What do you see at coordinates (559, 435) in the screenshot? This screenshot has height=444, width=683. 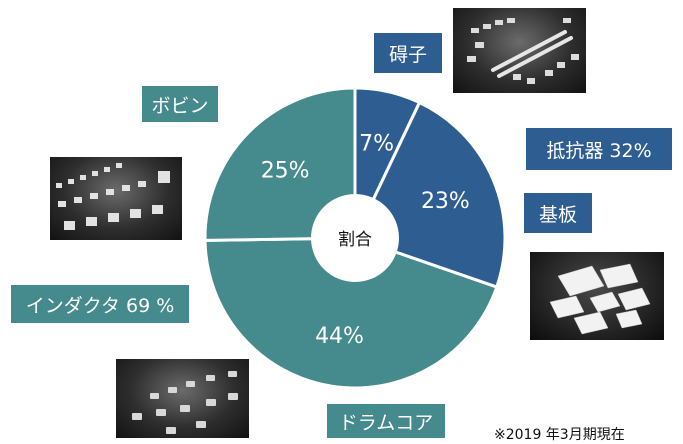 I see `footnote: ※2019 年3月期現在` at bounding box center [559, 435].